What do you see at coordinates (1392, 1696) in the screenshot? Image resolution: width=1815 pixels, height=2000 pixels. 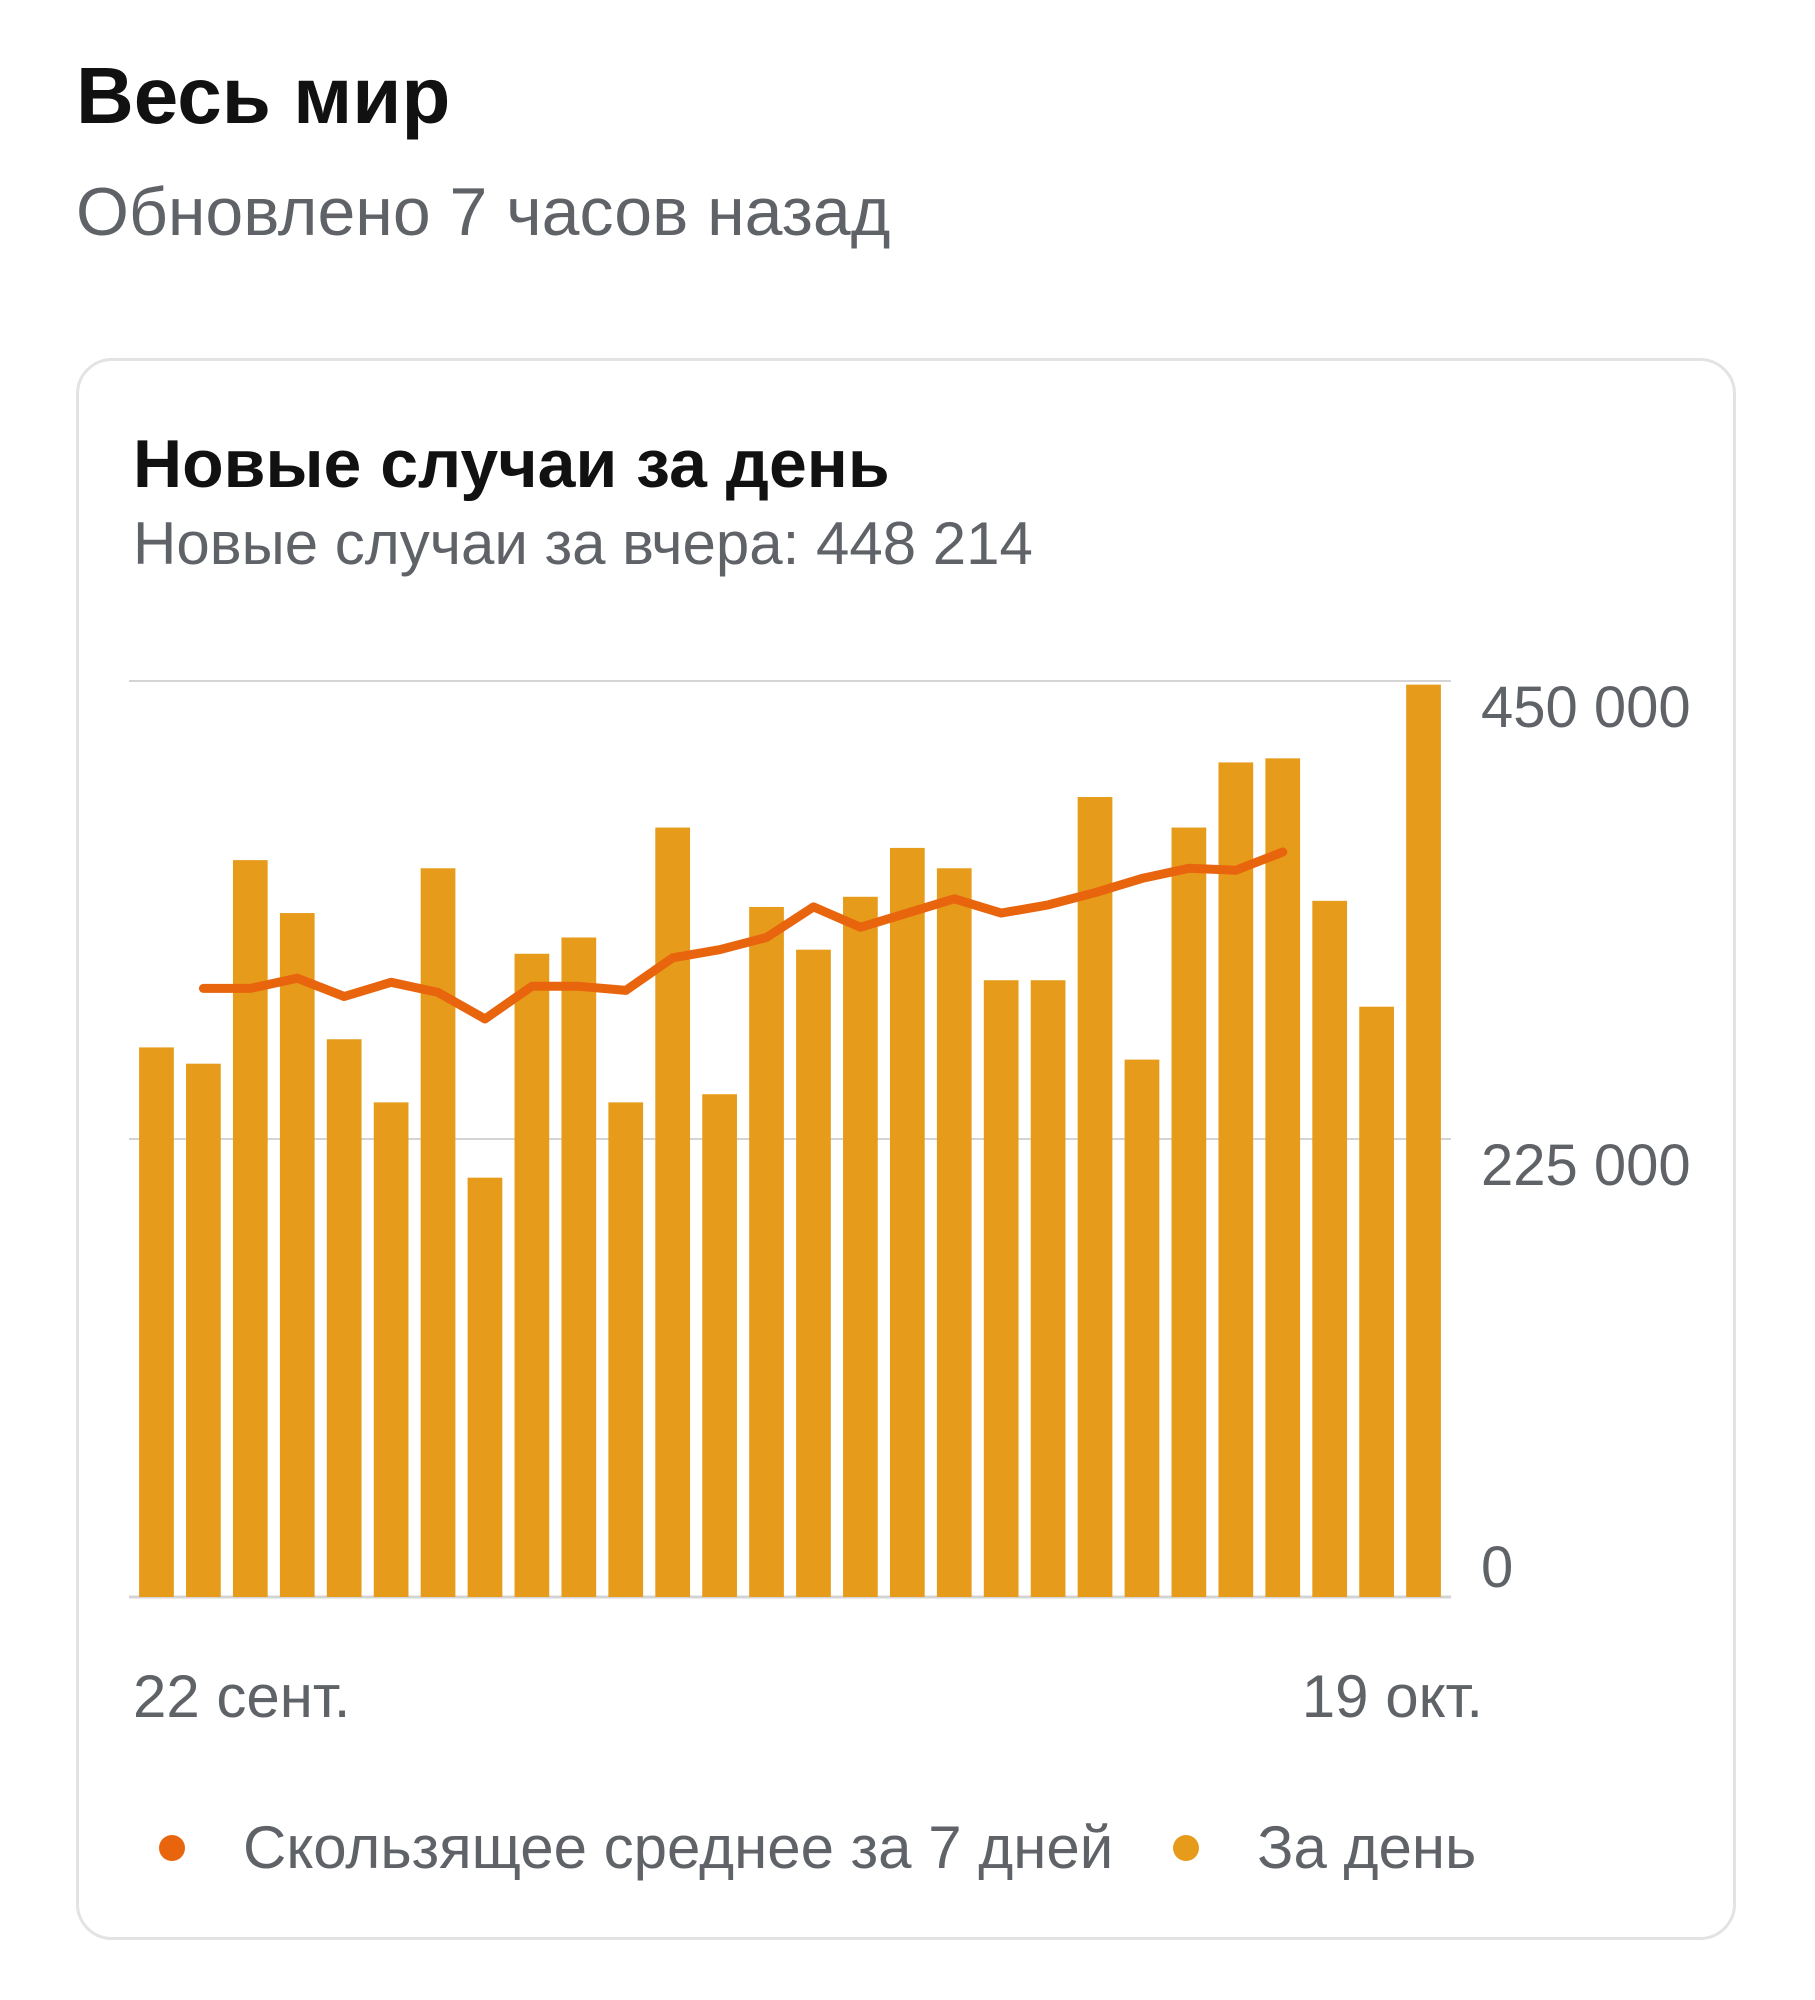 I see `x-tick-label-last: 19 окт.` at bounding box center [1392, 1696].